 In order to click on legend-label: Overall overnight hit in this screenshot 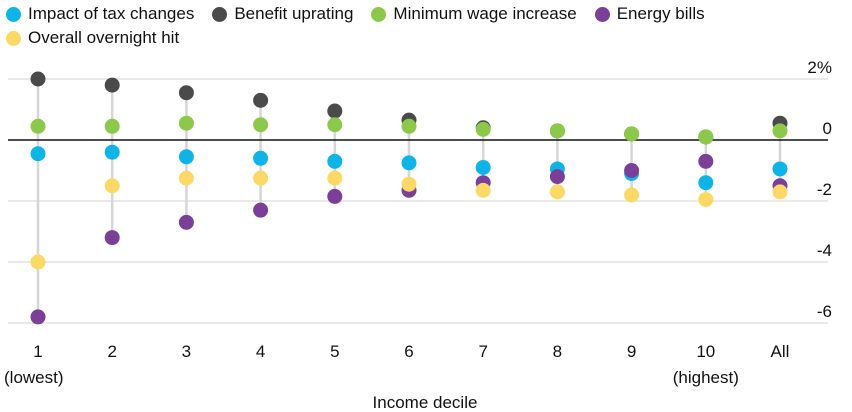, I will do `click(104, 37)`.